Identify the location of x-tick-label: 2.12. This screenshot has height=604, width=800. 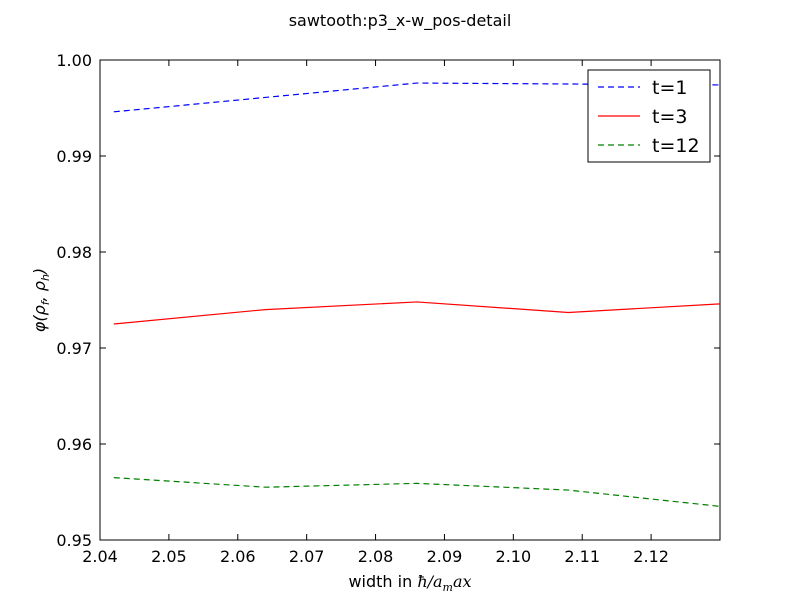
(651, 556).